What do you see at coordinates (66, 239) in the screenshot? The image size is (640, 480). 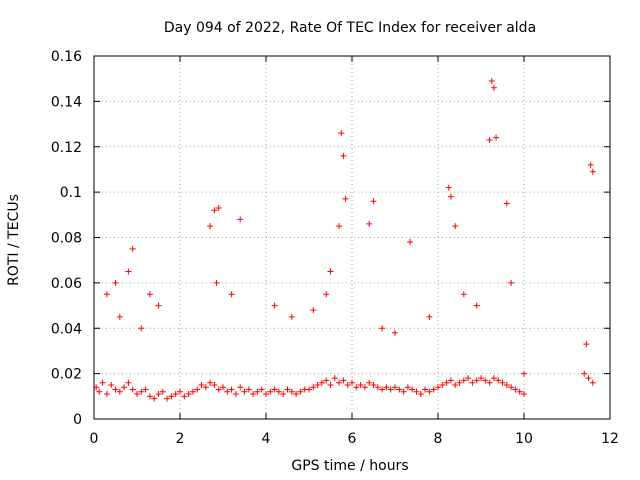 I see `y-tick-label: 0.08` at bounding box center [66, 239].